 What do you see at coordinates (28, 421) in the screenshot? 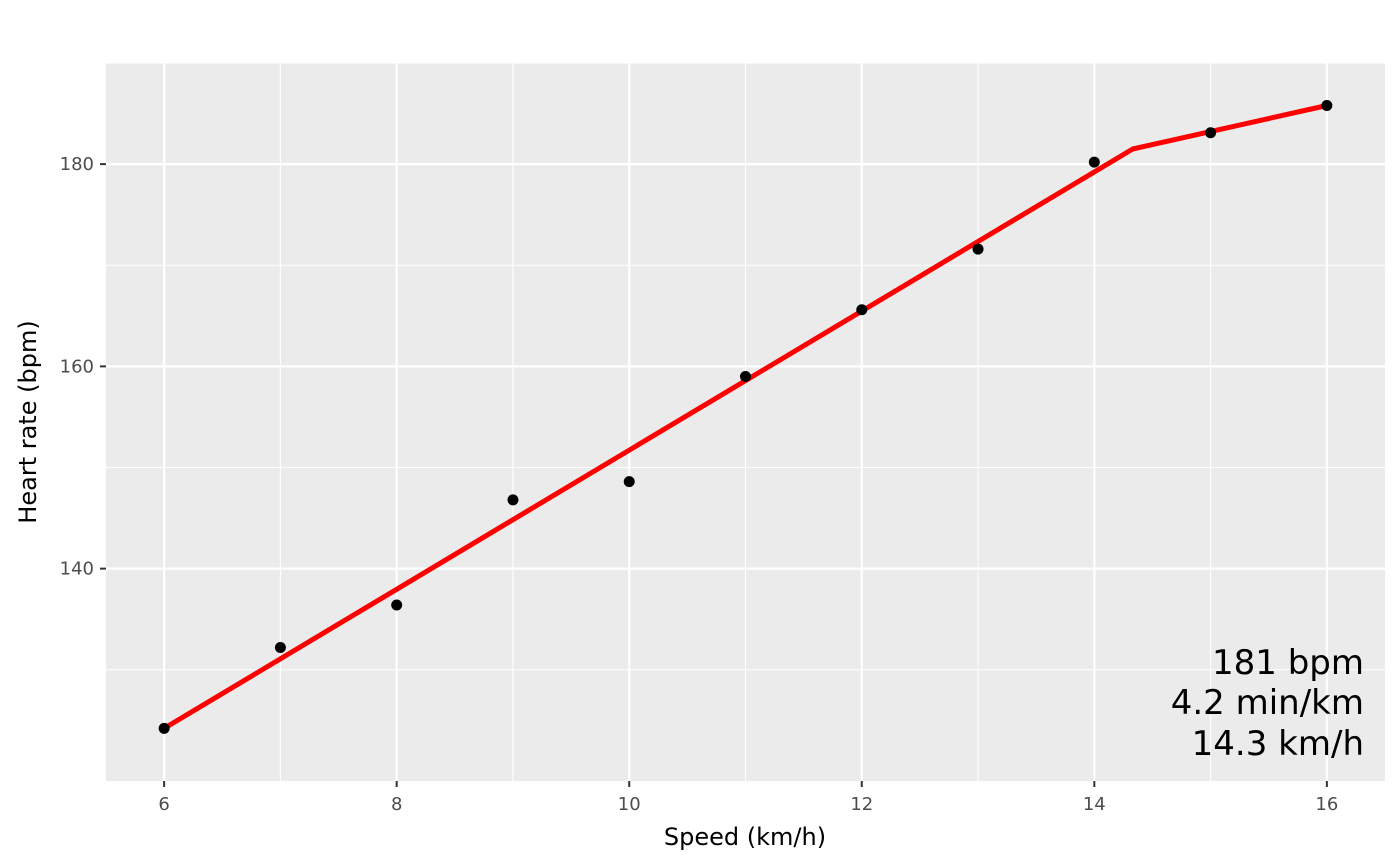
I see `y-axis-title: Heart rate (bpm)` at bounding box center [28, 421].